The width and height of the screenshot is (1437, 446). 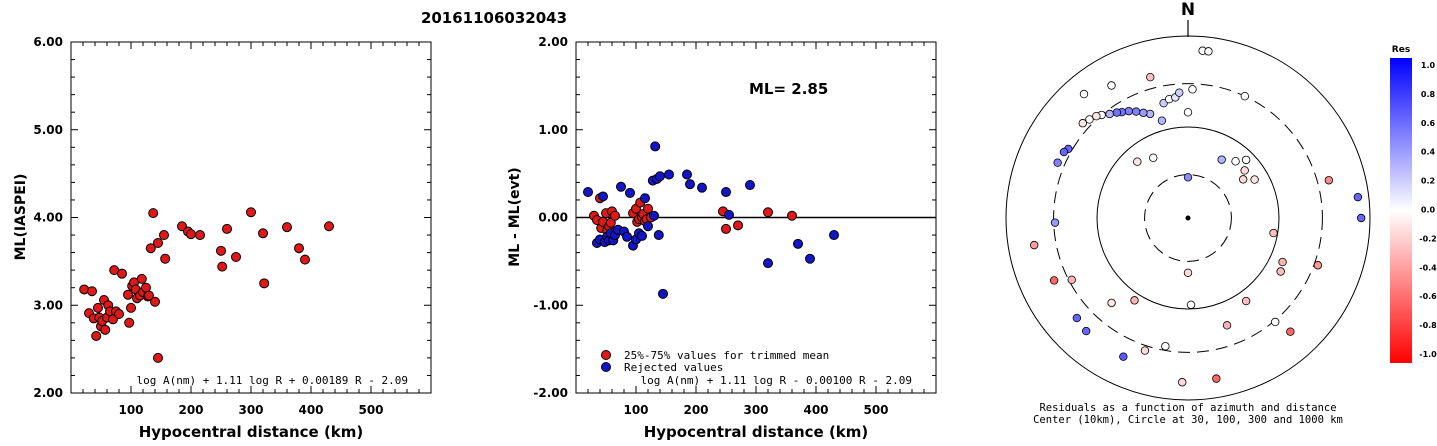 What do you see at coordinates (250, 410) in the screenshot?
I see `left-xtick-label: 300` at bounding box center [250, 410].